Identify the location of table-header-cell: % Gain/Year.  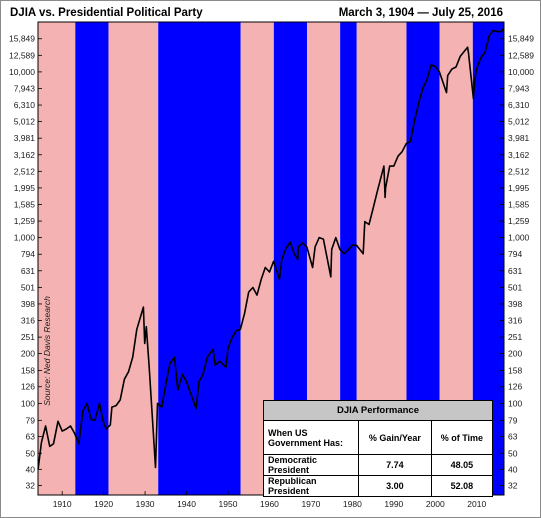
(395, 437).